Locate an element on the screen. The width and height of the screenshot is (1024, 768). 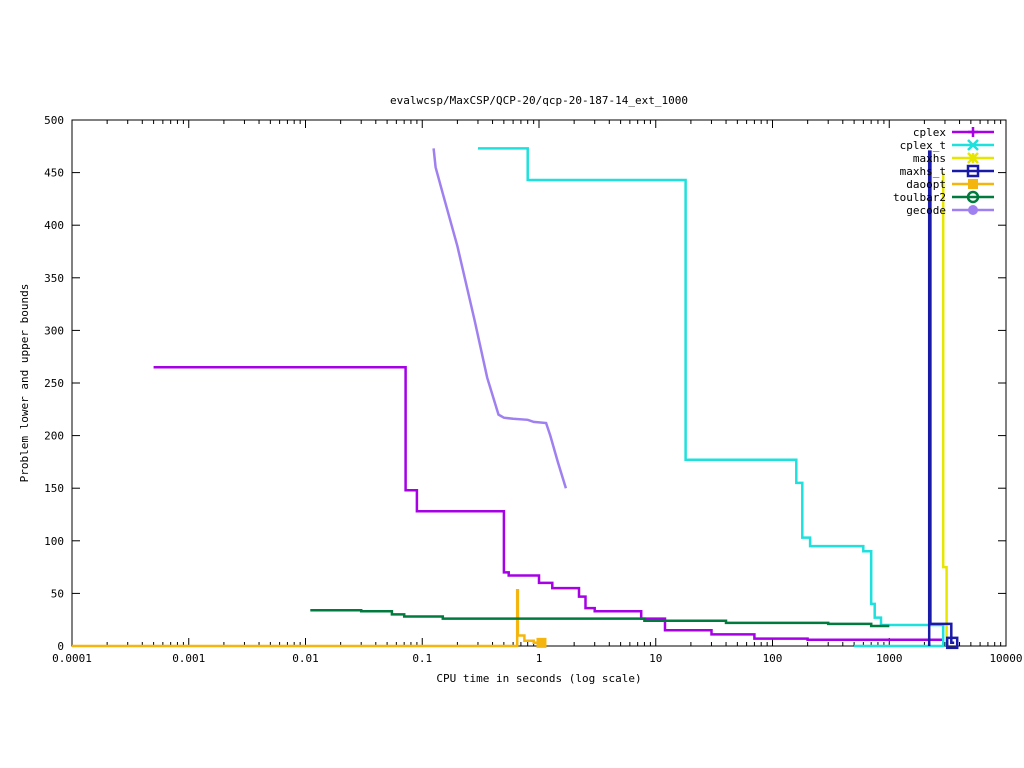
x-tick-label: 0.001 is located at coordinates (188, 658).